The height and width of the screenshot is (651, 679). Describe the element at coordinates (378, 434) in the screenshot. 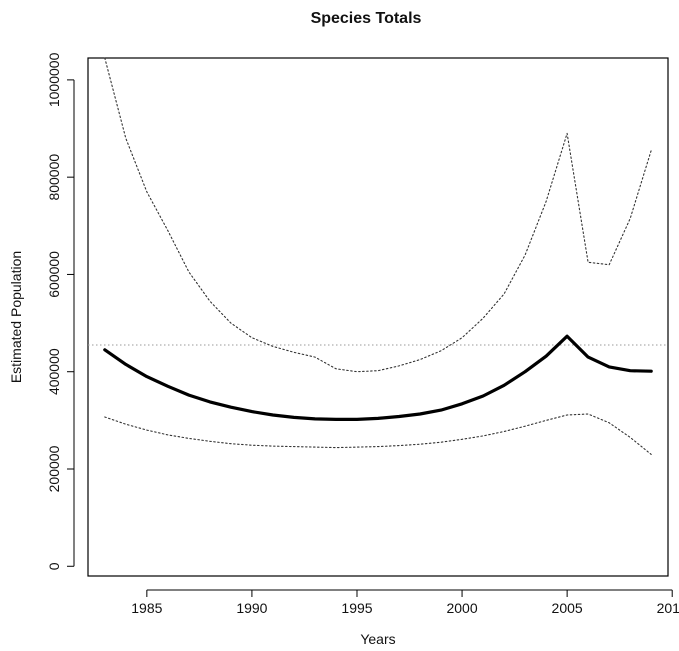

I see `series-line-lower-bound` at that location.